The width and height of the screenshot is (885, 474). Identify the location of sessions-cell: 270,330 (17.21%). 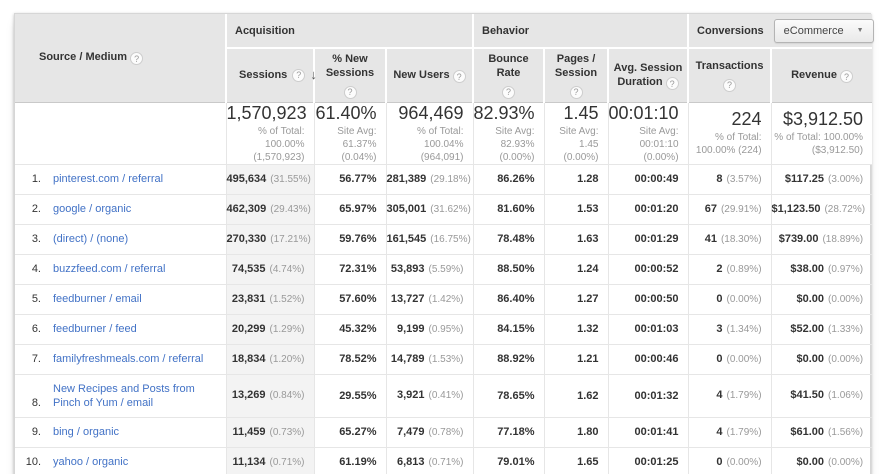
(270, 239).